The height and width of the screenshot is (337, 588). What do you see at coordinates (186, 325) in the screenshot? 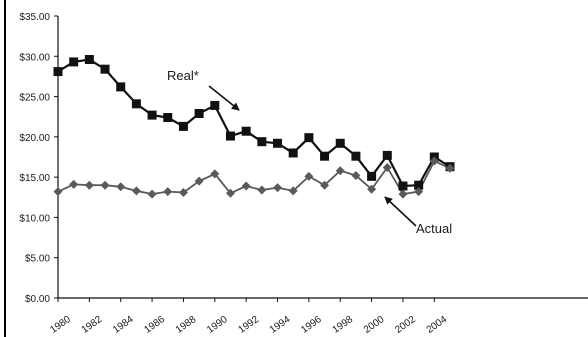
I see `x-tick-label: 1988` at bounding box center [186, 325].